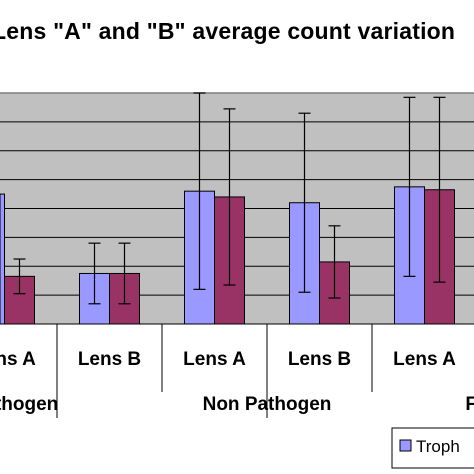 The image size is (474, 474). I want to click on group-label: Pathogen, so click(29, 404).